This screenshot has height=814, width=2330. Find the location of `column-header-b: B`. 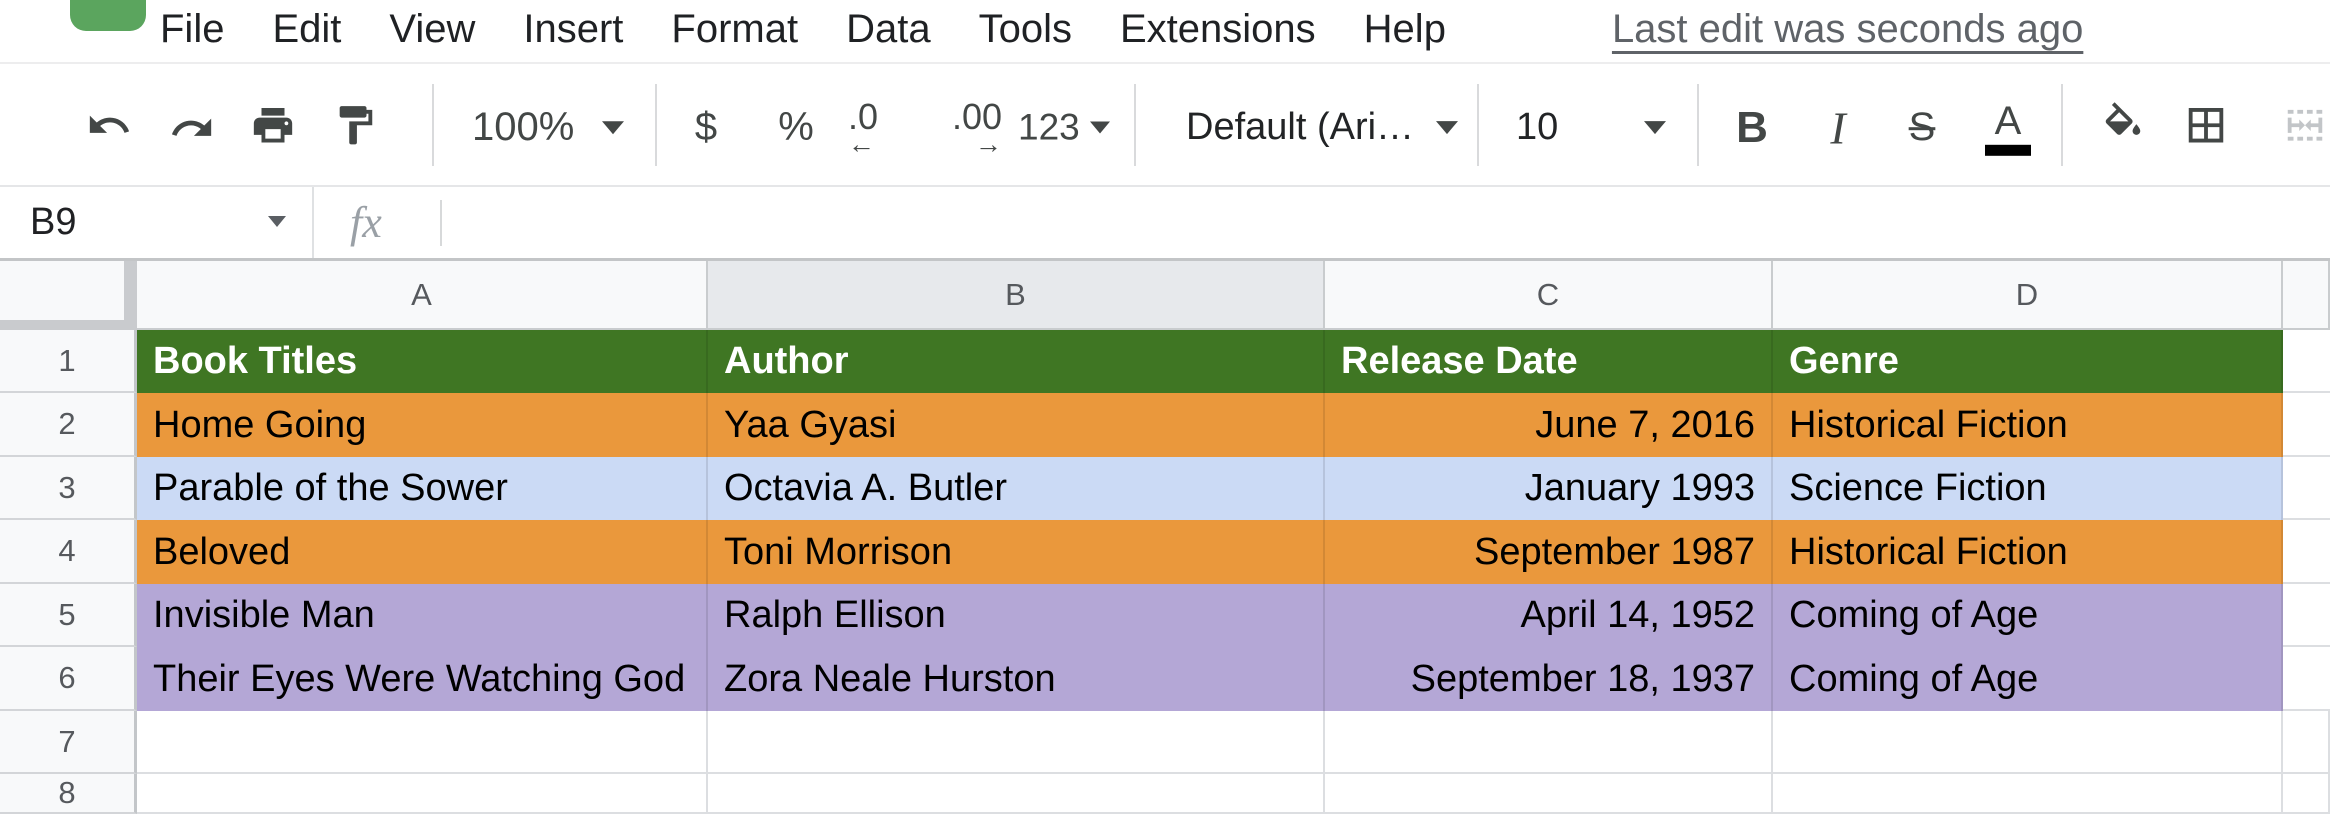

column-header-b: B is located at coordinates (1016, 295).